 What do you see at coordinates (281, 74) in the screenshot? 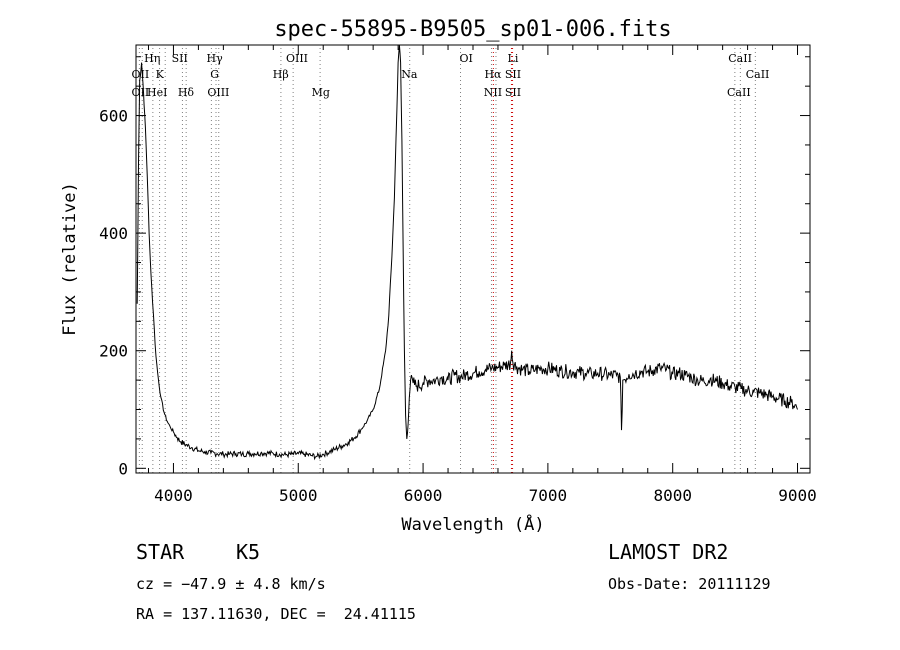
I see `line-annotation: Hβ` at bounding box center [281, 74].